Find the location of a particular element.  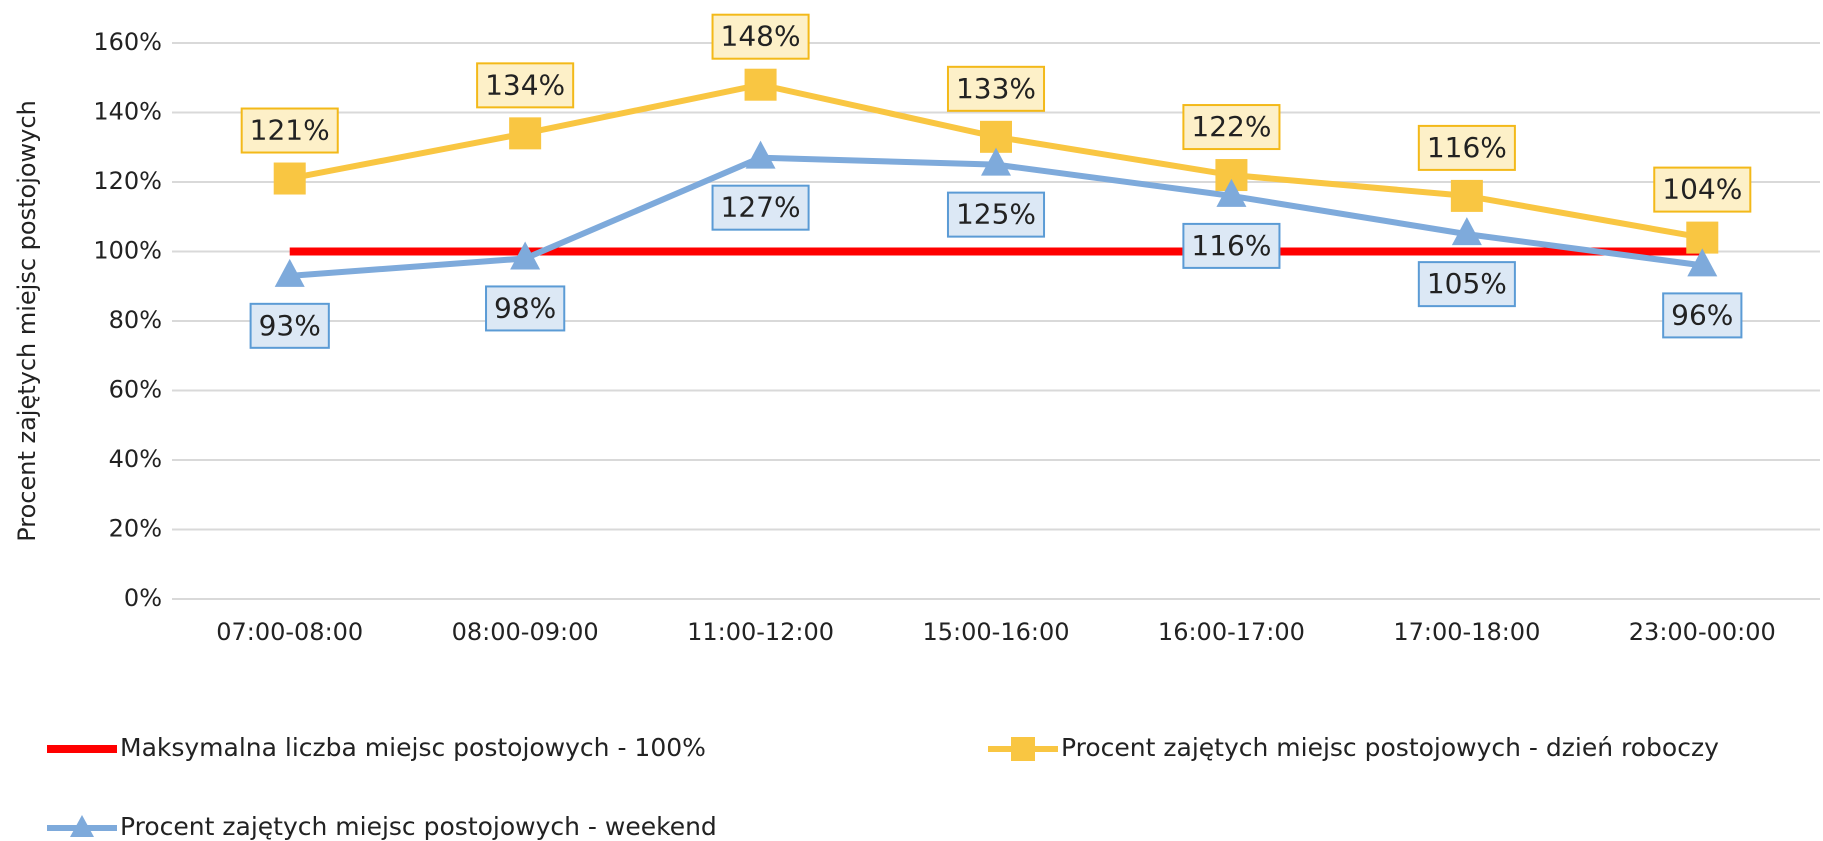

y-tick-label: 0% is located at coordinates (143, 598).